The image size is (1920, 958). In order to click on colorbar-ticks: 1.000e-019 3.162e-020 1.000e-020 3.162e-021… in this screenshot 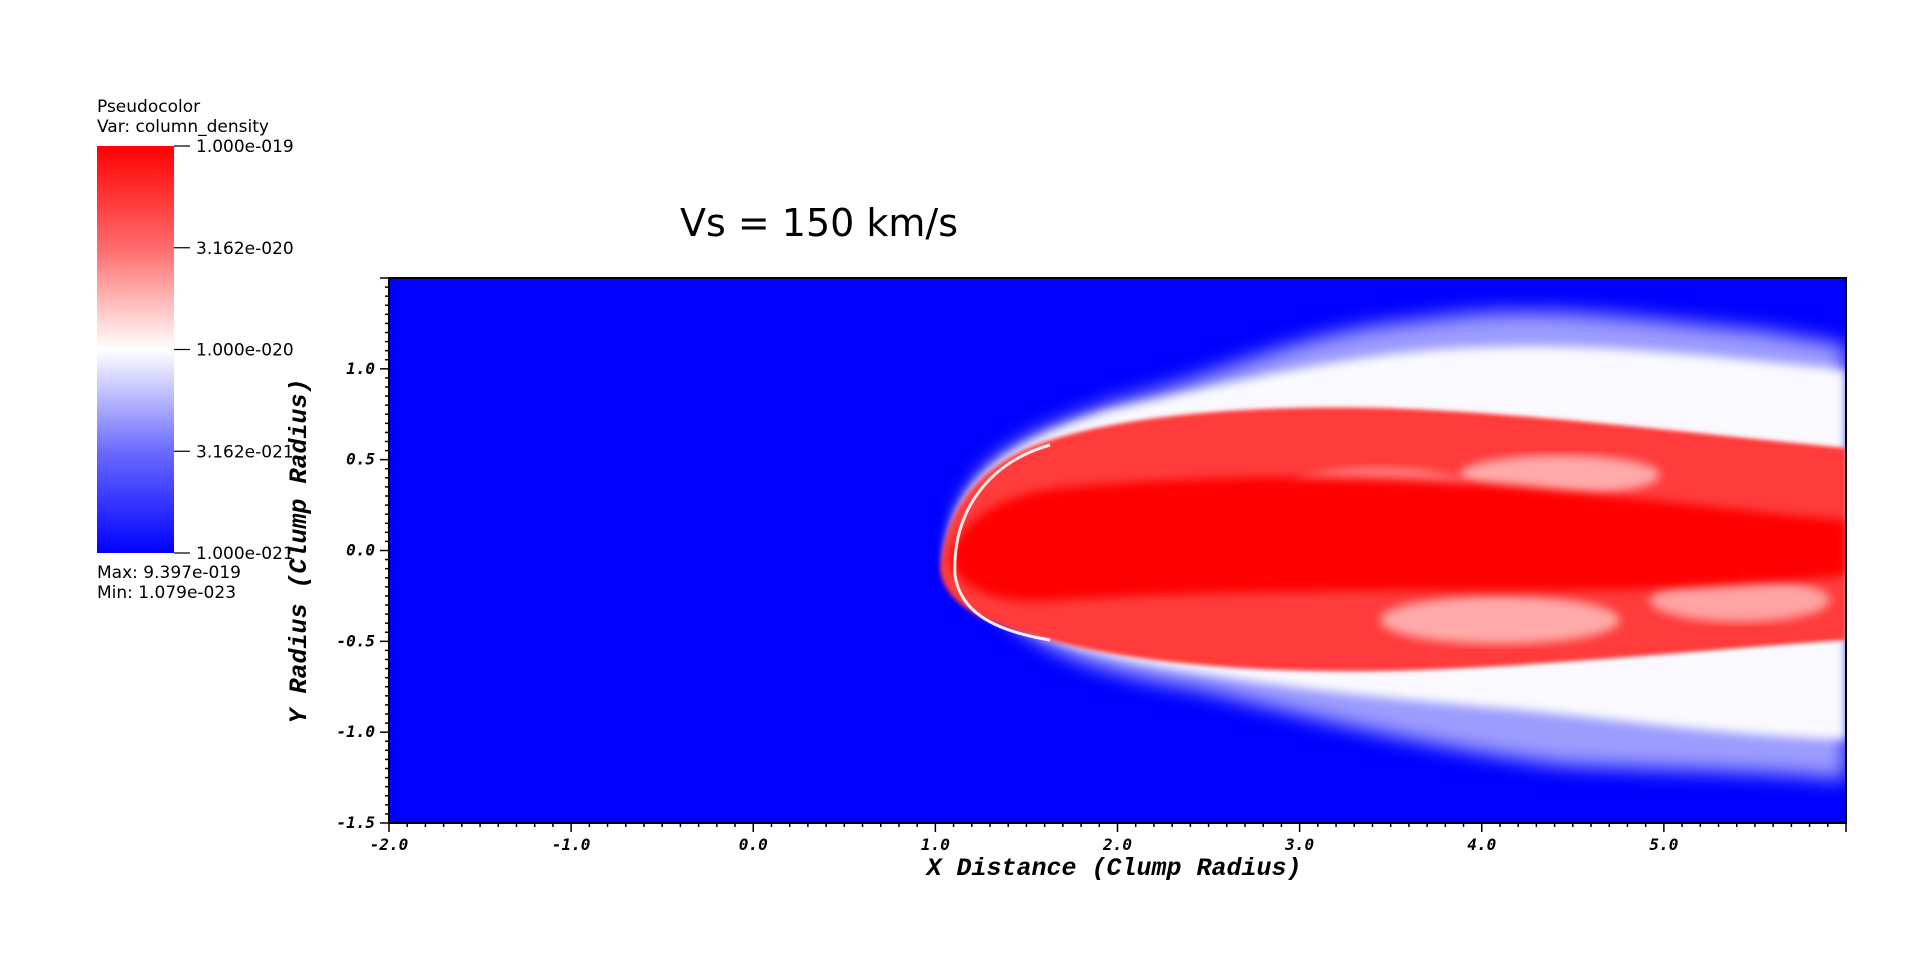, I will do `click(234, 350)`.